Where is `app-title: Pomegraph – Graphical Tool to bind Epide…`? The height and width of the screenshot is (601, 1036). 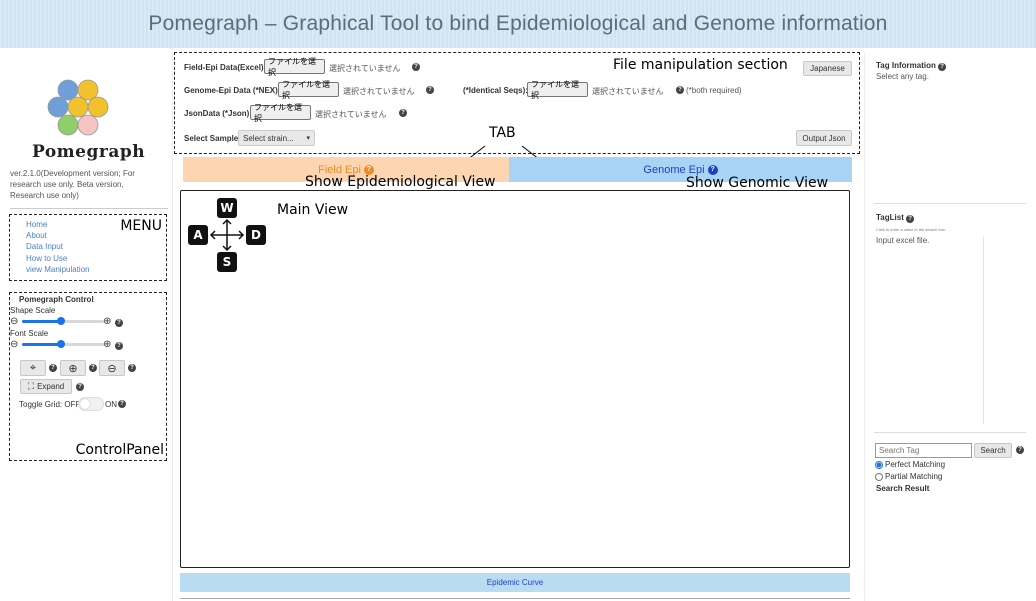 app-title: Pomegraph – Graphical Tool to bind Epide… is located at coordinates (518, 23).